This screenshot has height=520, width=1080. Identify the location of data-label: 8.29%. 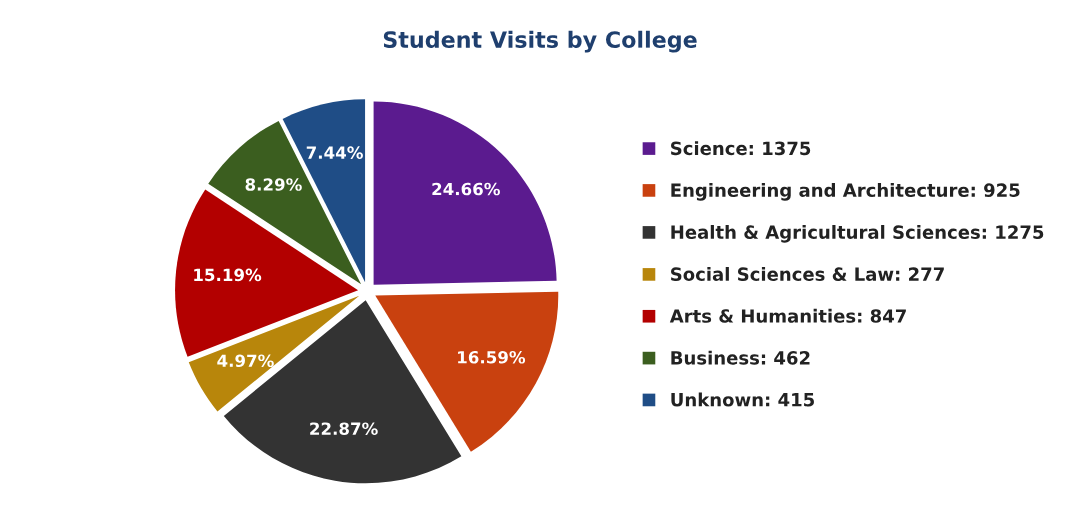
(273, 184).